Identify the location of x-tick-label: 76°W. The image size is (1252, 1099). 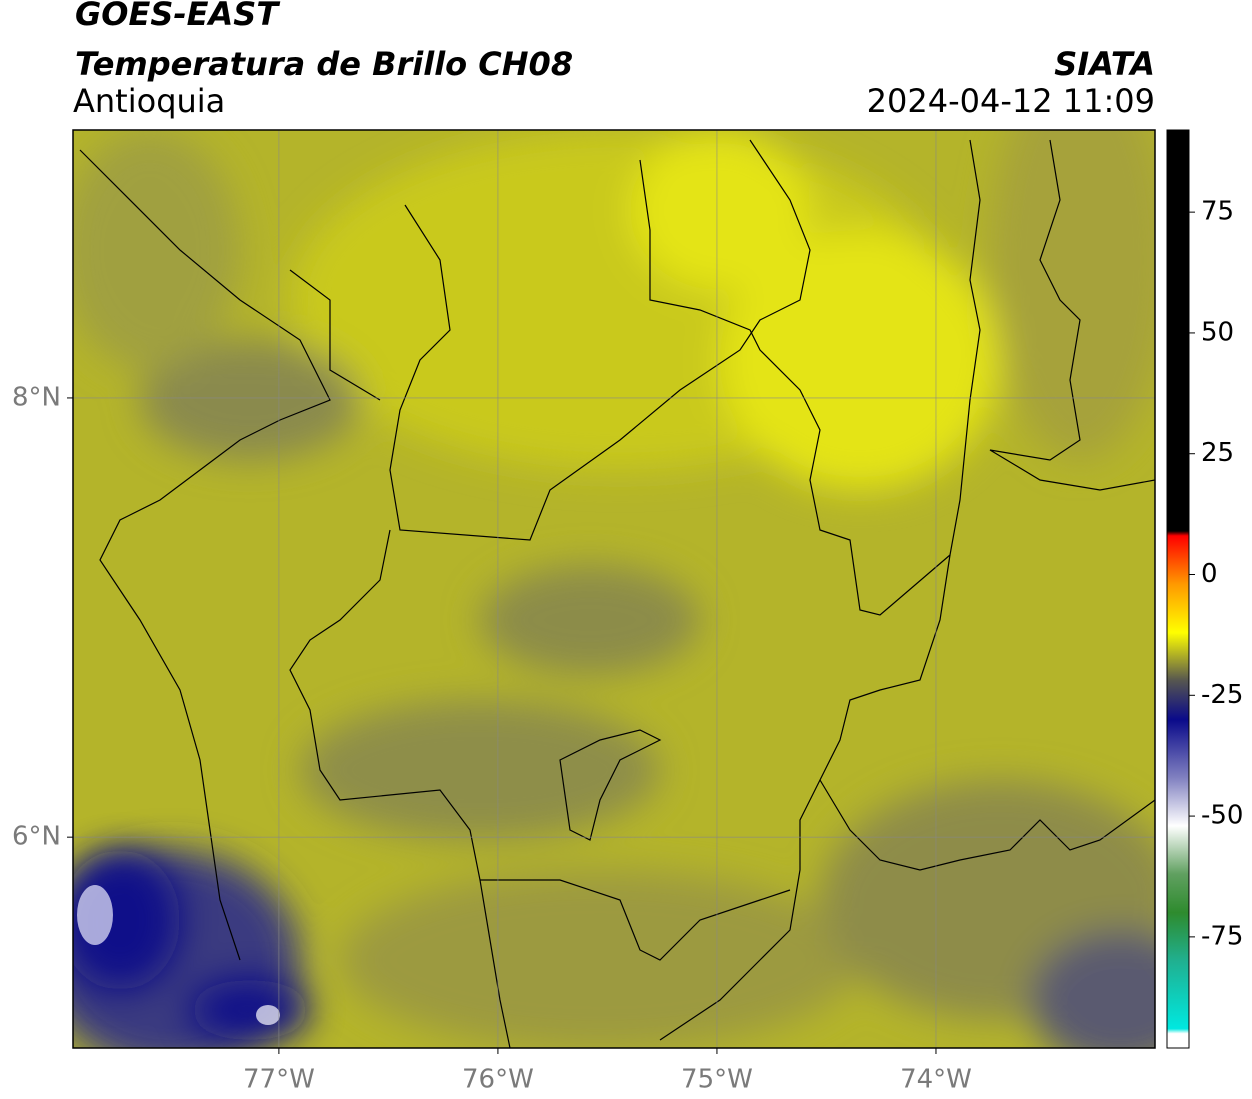
(498, 1080).